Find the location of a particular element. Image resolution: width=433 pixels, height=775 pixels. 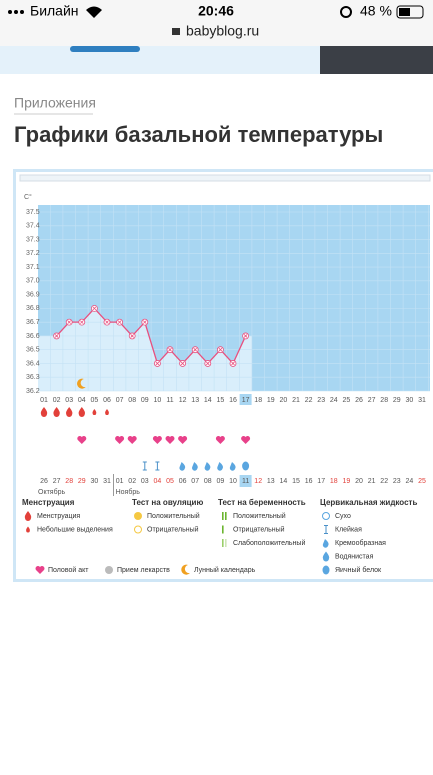

date-label: 31 is located at coordinates (107, 481).